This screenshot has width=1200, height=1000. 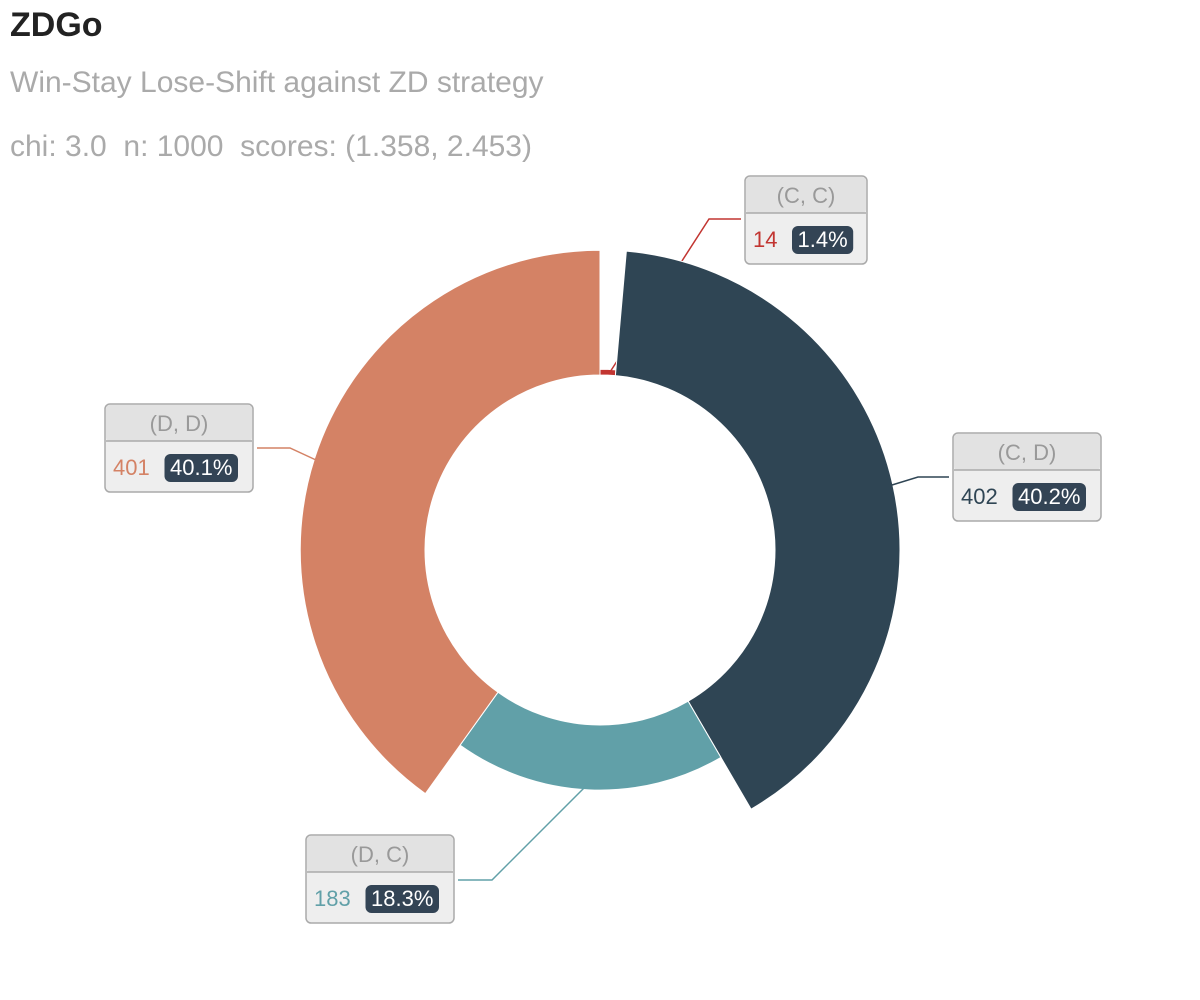 I want to click on slice-category-label: (C, C), so click(x=806, y=195).